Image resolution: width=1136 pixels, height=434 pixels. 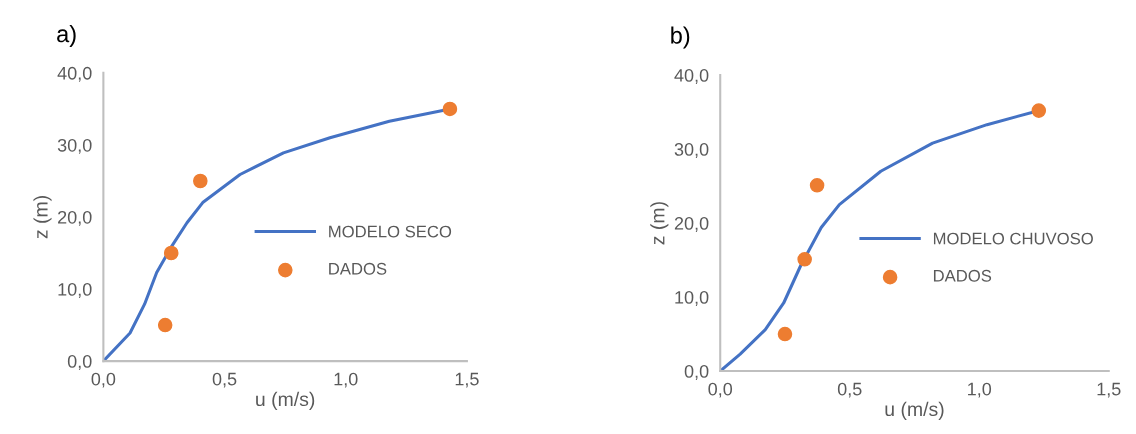 What do you see at coordinates (66, 35) in the screenshot?
I see `chart-title: a)` at bounding box center [66, 35].